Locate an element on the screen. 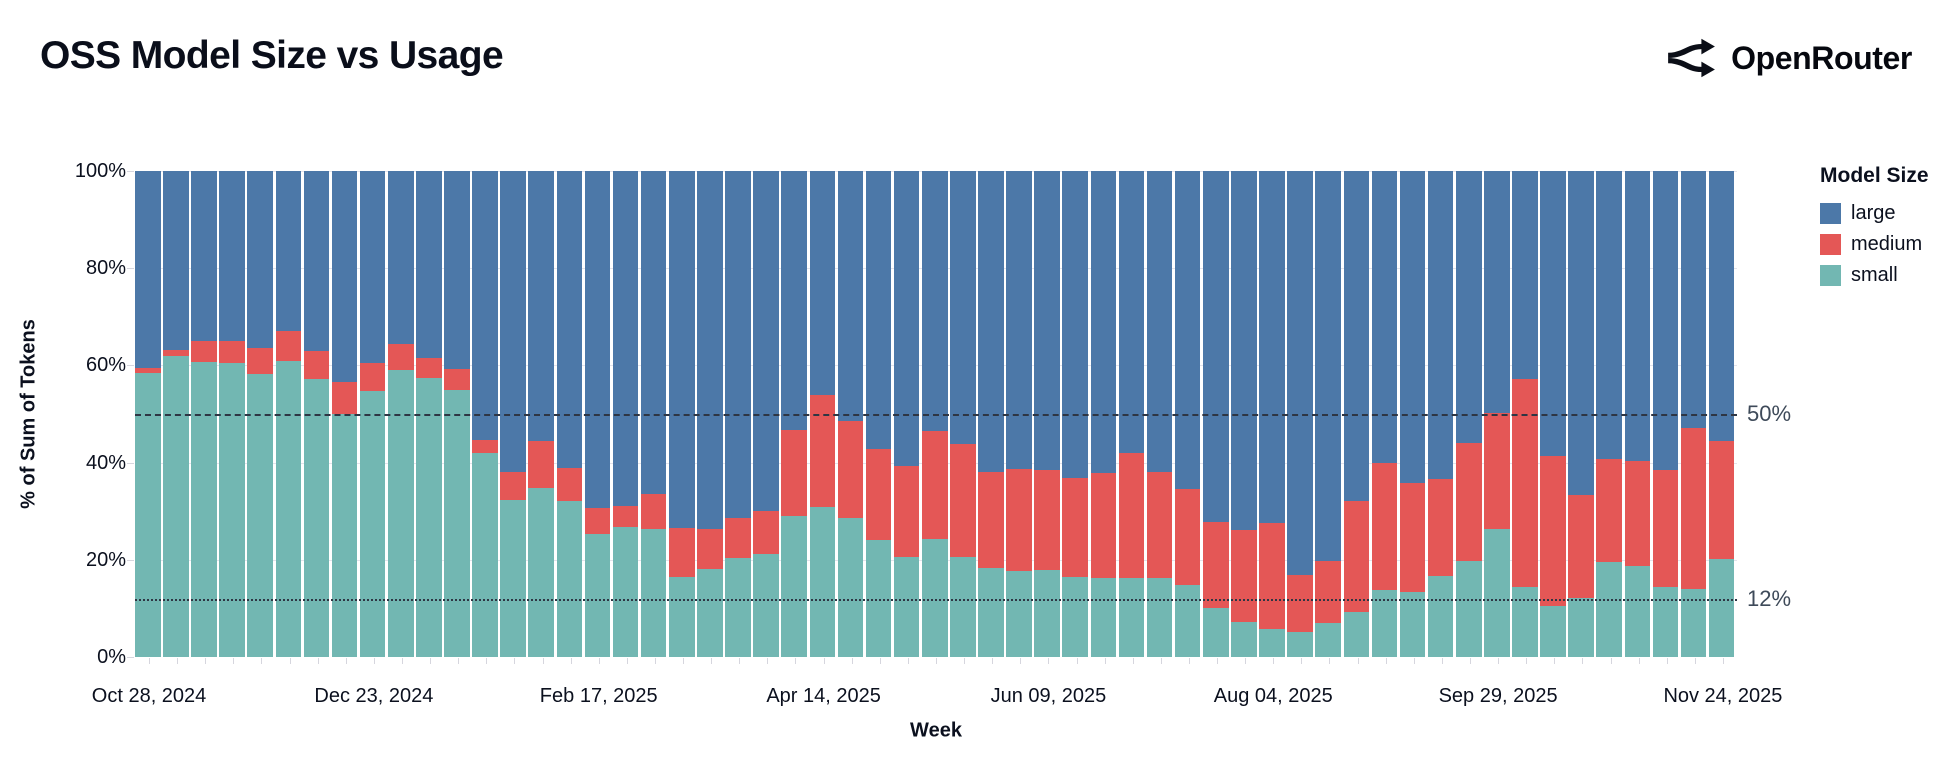 This screenshot has width=1956, height=760. bar-oct-13-2025 is located at coordinates (1553, 414).